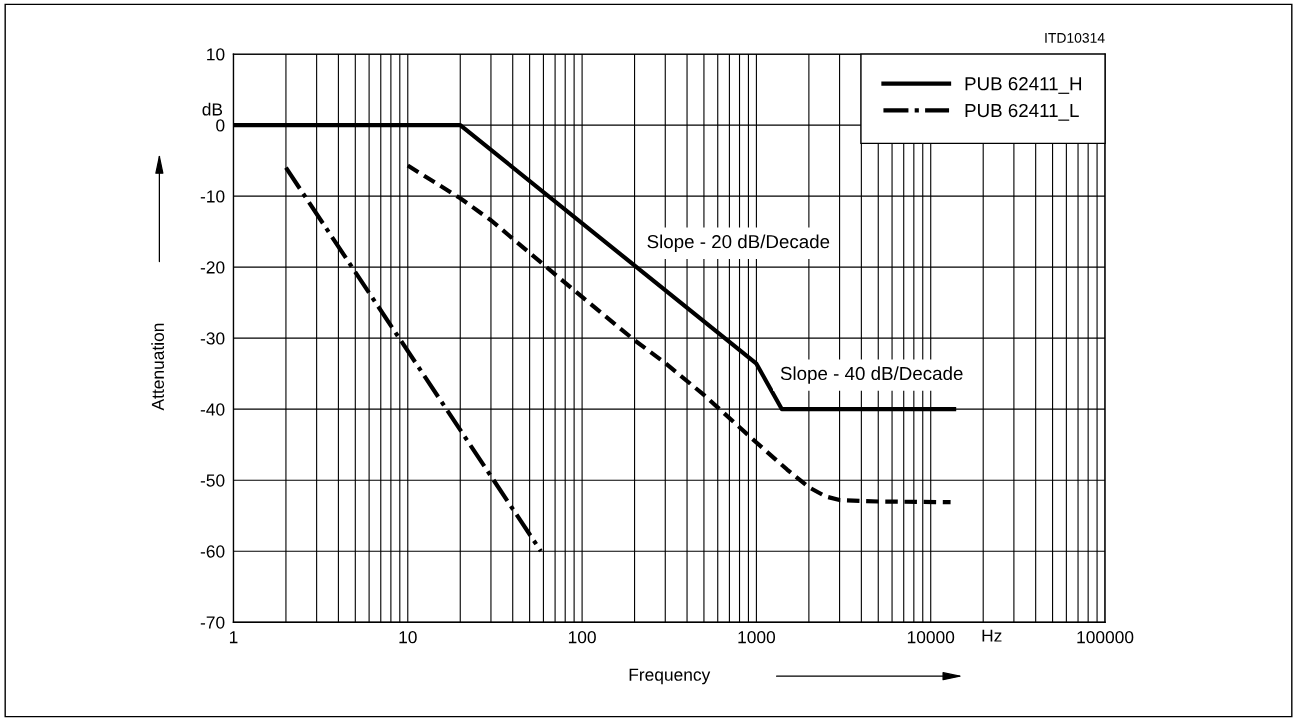 The height and width of the screenshot is (721, 1297). Describe the element at coordinates (212, 409) in the screenshot. I see `y-tick-label: -40` at that location.